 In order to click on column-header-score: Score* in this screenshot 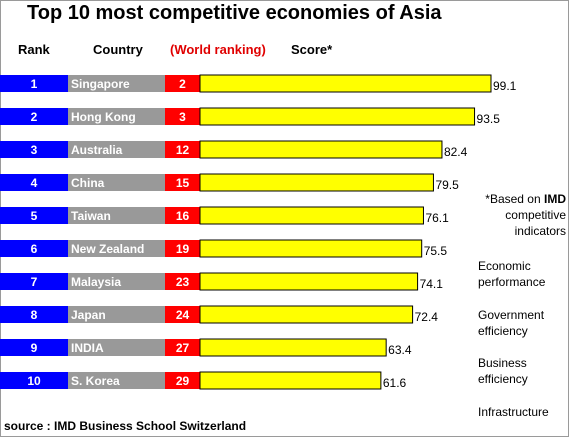, I will do `click(312, 49)`.